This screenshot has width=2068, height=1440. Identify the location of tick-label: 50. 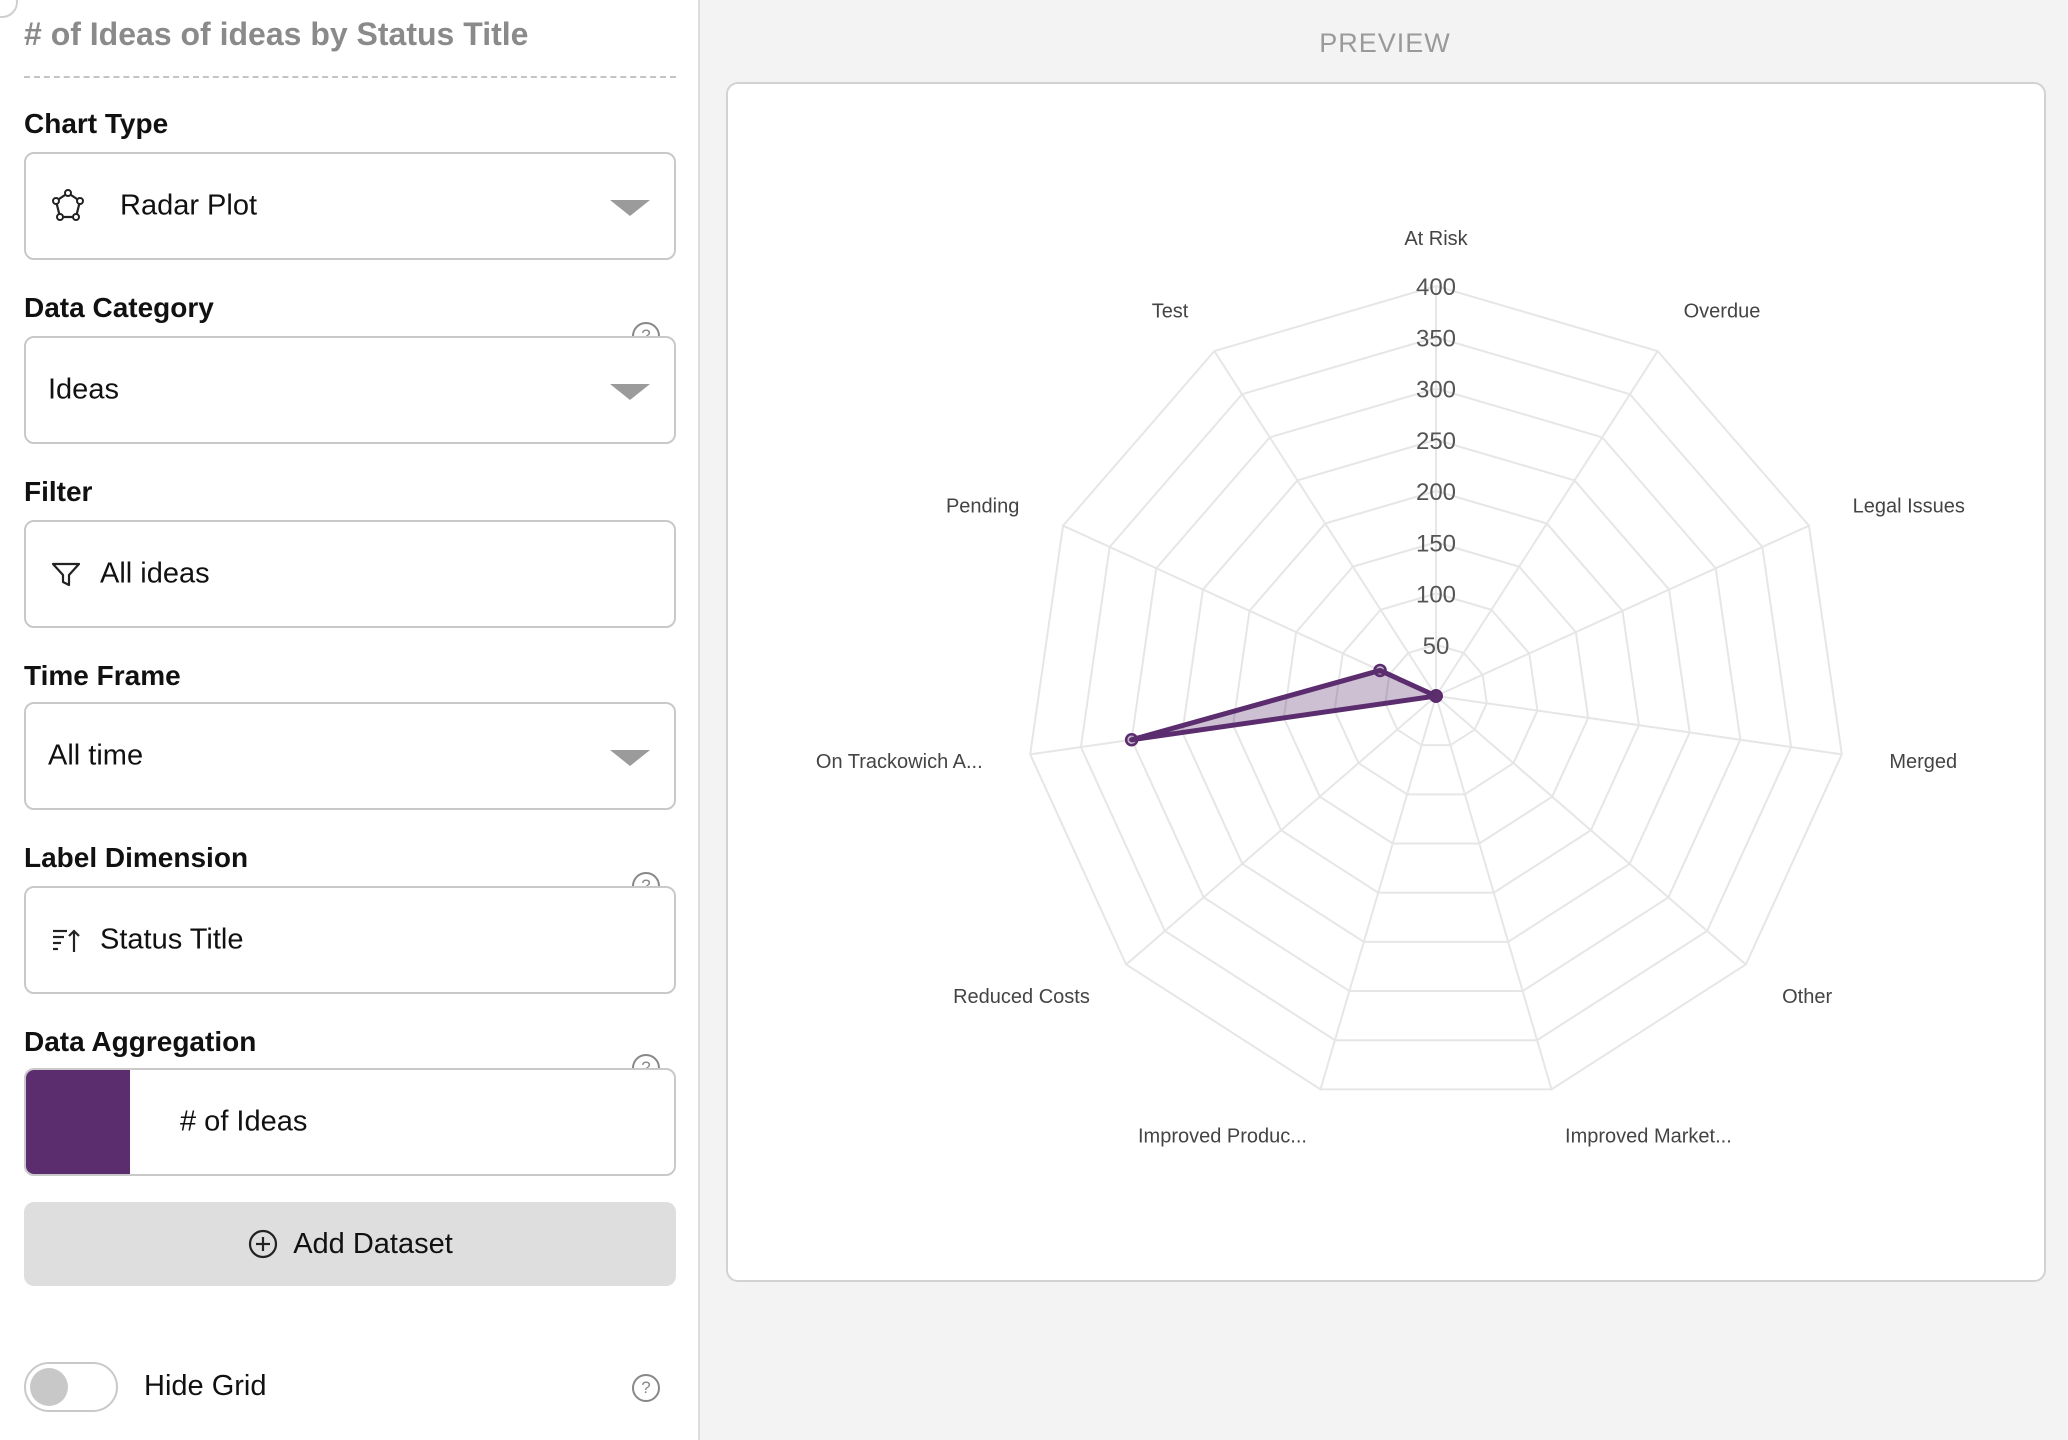
(1436, 646).